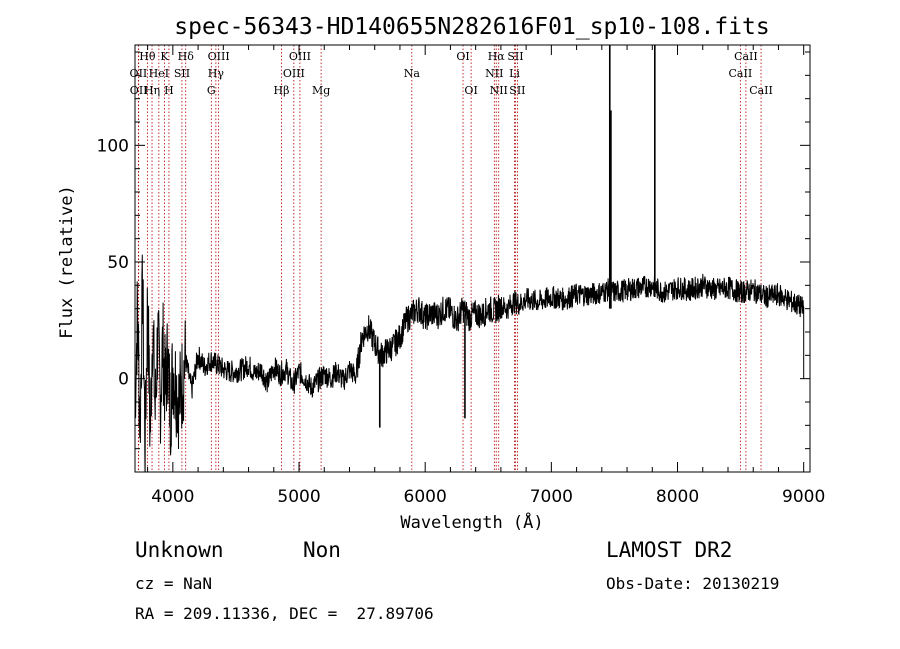 The image size is (900, 649). What do you see at coordinates (322, 550) in the screenshot?
I see `object-subclass: Non` at bounding box center [322, 550].